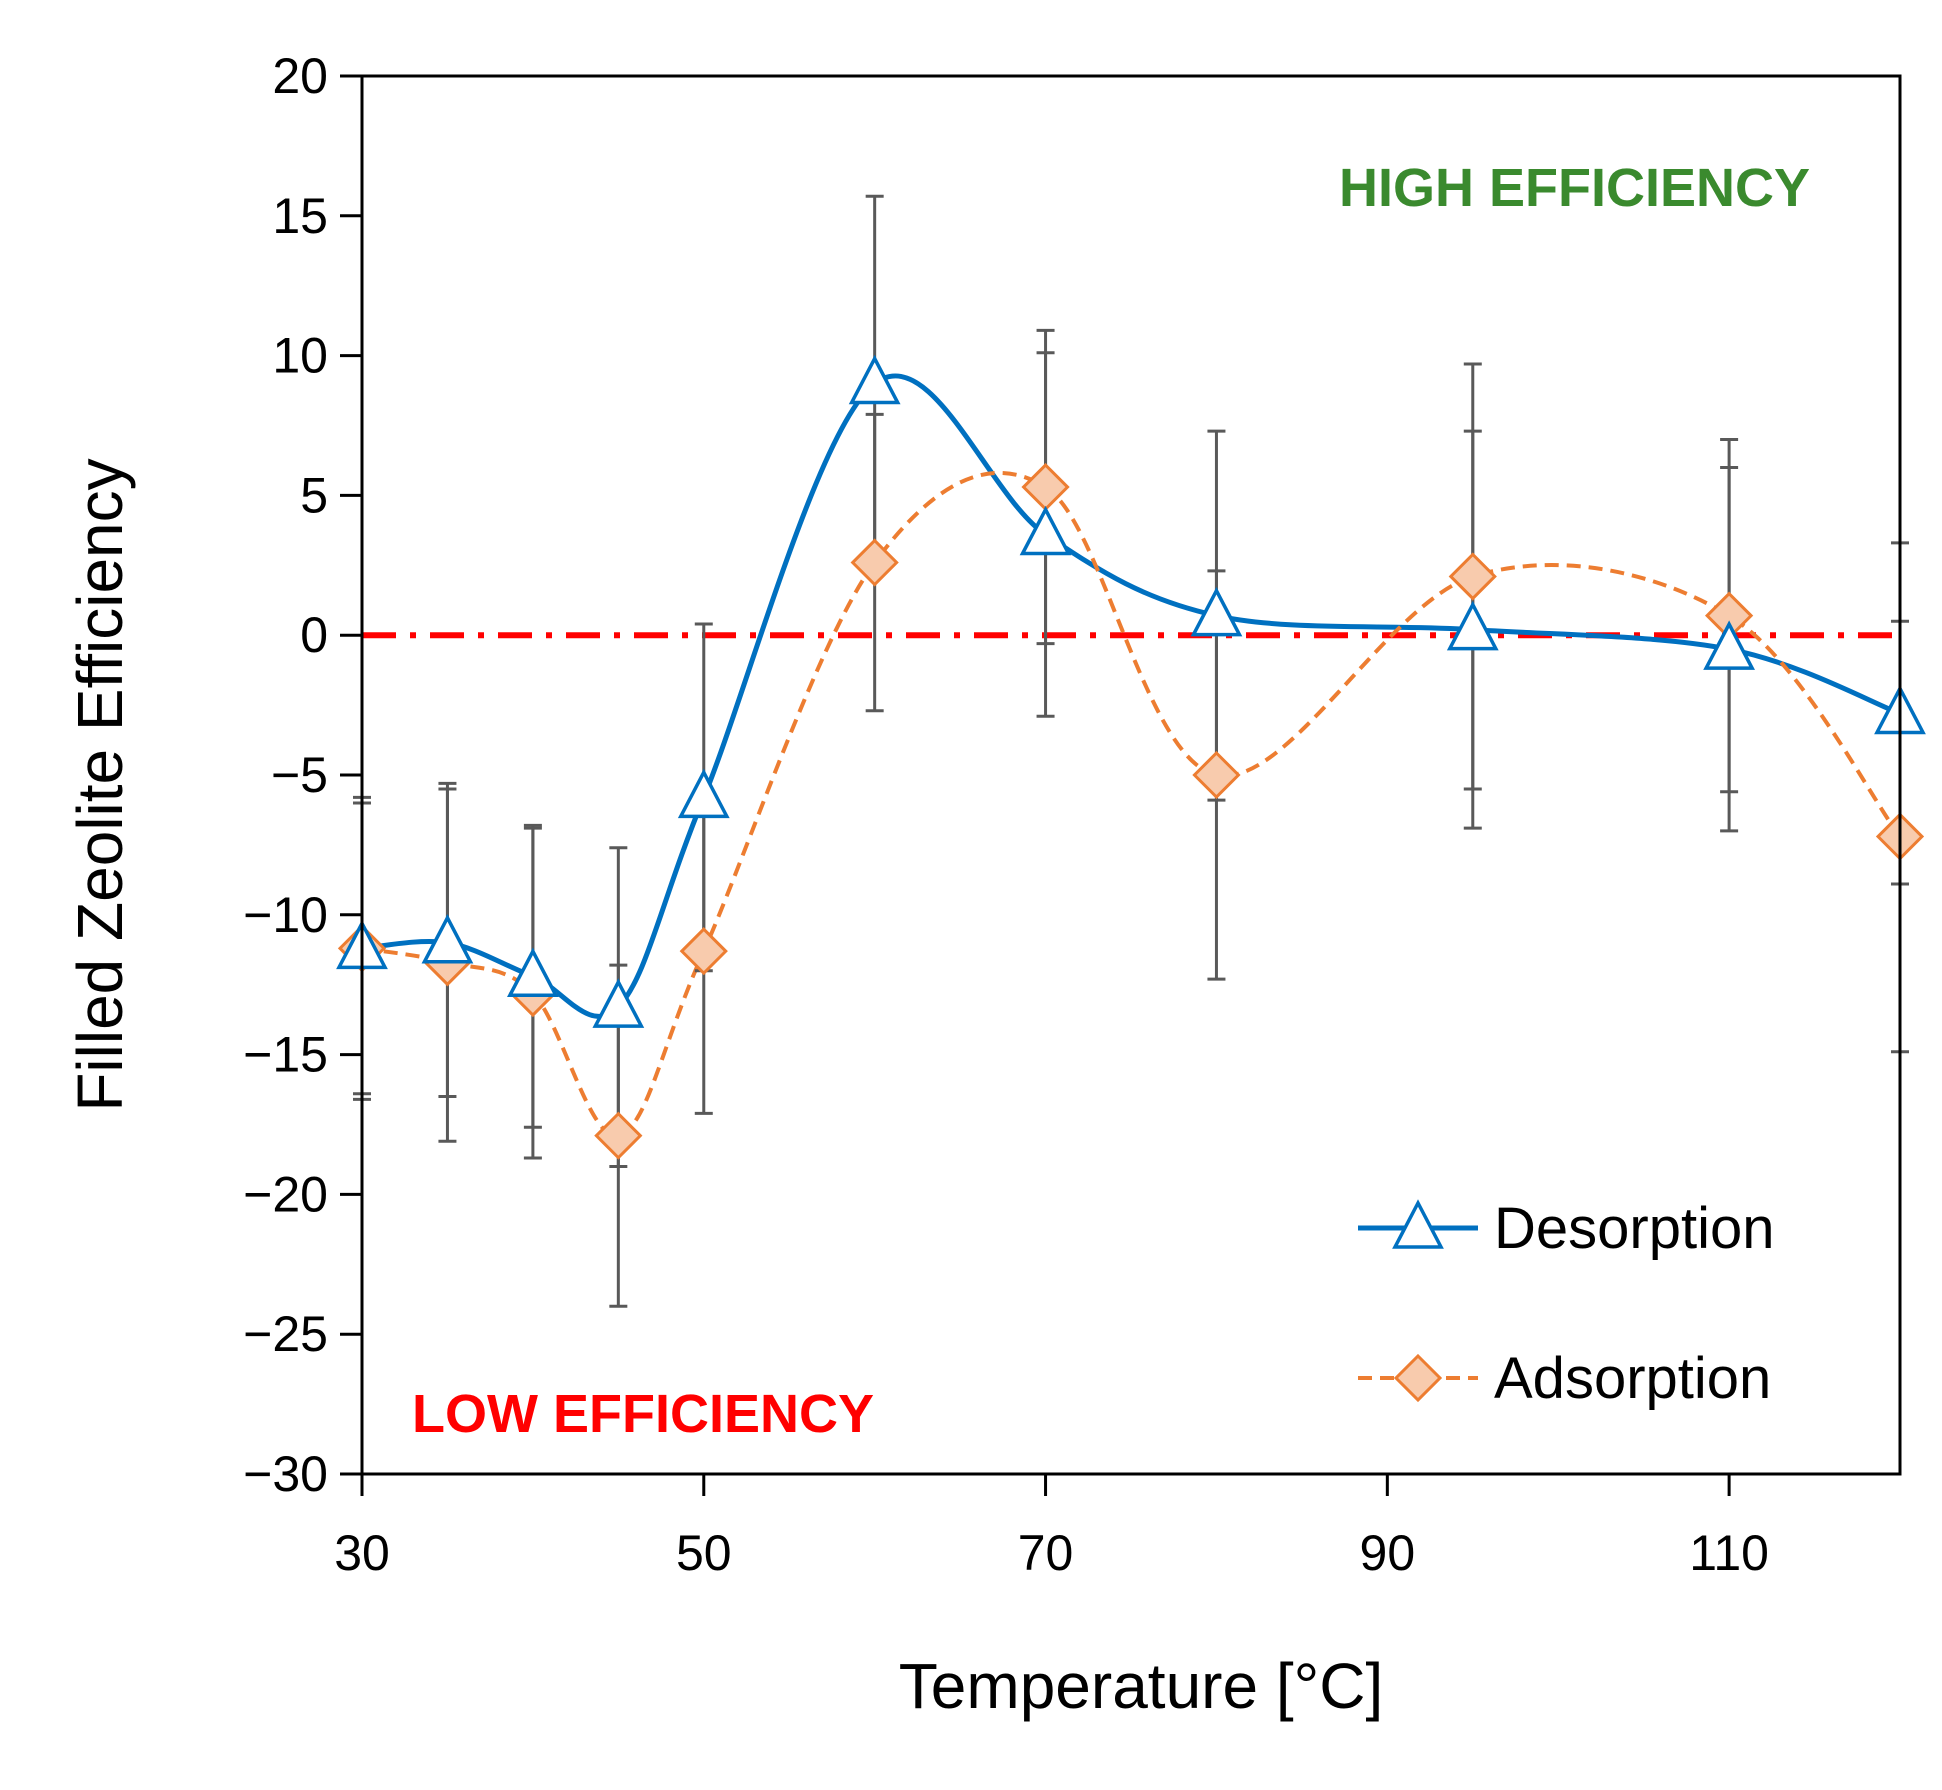 The height and width of the screenshot is (1790, 1942). I want to click on legend-marker-adsorption, so click(1418, 1378).